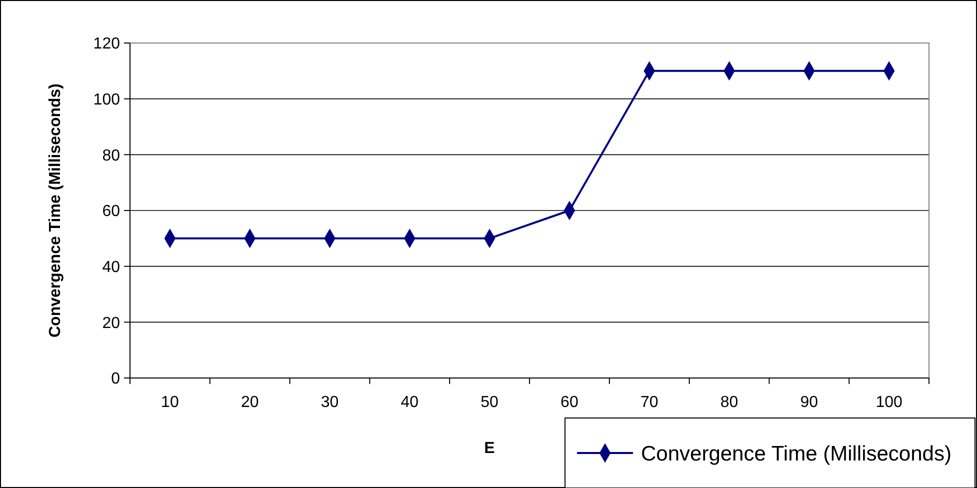 The height and width of the screenshot is (488, 977). I want to click on x-tick-label: 20, so click(249, 402).